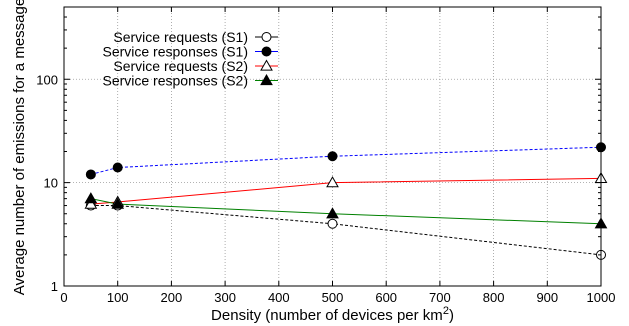 The image size is (629, 326). What do you see at coordinates (172, 297) in the screenshot?
I see `x-tick-label: 200` at bounding box center [172, 297].